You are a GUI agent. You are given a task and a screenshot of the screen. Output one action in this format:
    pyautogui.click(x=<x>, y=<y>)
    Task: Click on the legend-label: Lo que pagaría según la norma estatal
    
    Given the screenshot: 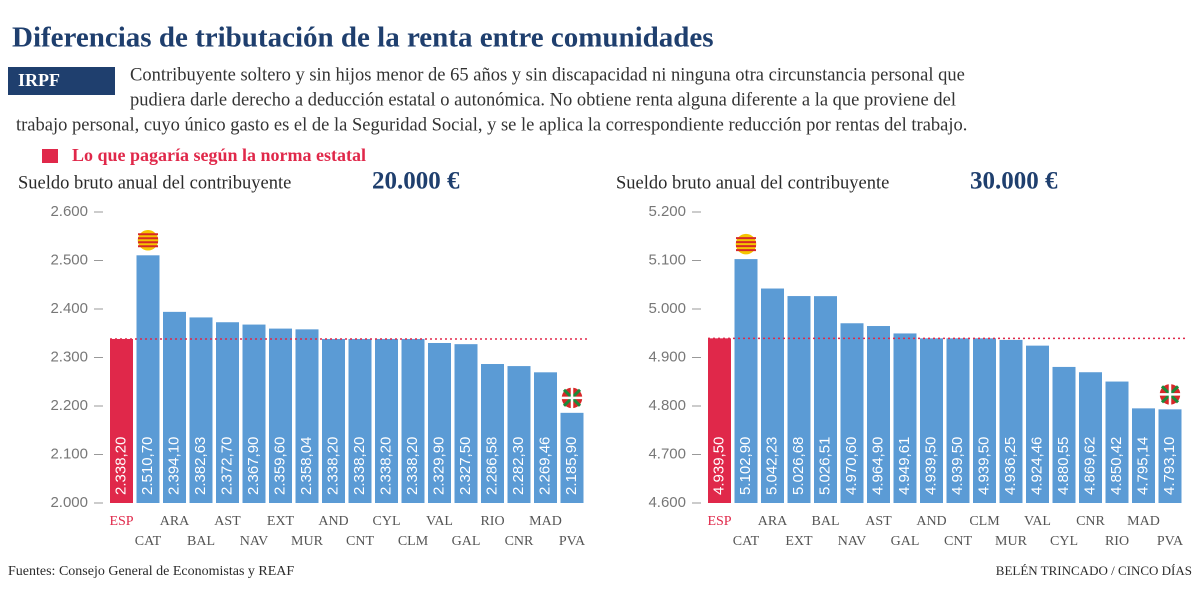 What is the action you would take?
    pyautogui.click(x=219, y=155)
    